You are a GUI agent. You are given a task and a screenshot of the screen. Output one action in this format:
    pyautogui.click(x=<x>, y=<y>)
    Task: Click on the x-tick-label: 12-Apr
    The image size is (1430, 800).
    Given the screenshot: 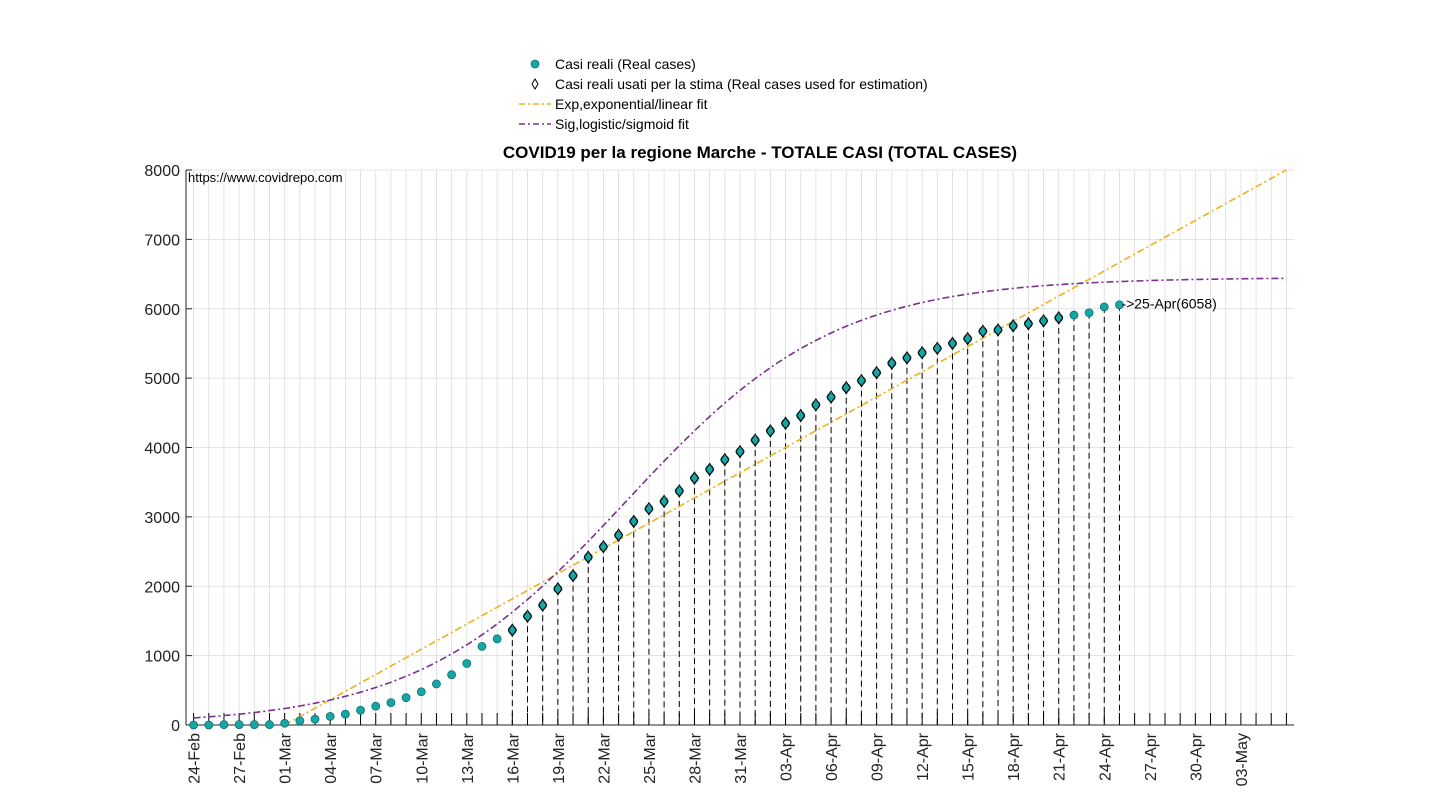 What is the action you would take?
    pyautogui.click(x=923, y=756)
    